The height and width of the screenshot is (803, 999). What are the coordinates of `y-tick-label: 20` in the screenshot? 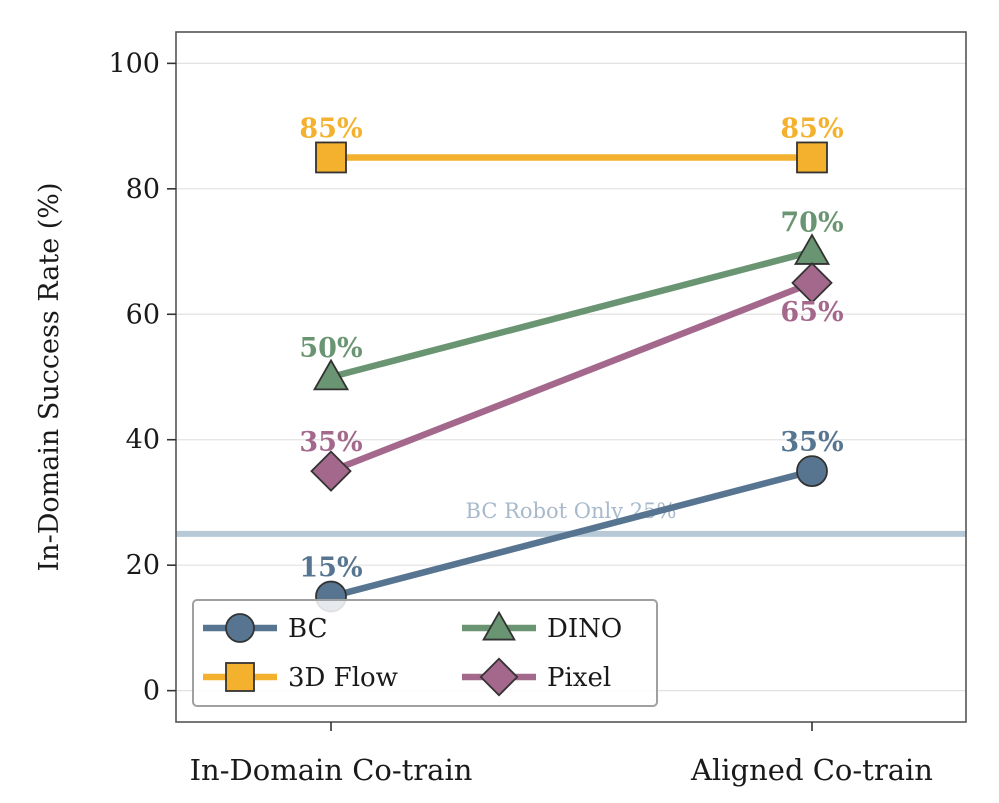 It's located at (143, 565).